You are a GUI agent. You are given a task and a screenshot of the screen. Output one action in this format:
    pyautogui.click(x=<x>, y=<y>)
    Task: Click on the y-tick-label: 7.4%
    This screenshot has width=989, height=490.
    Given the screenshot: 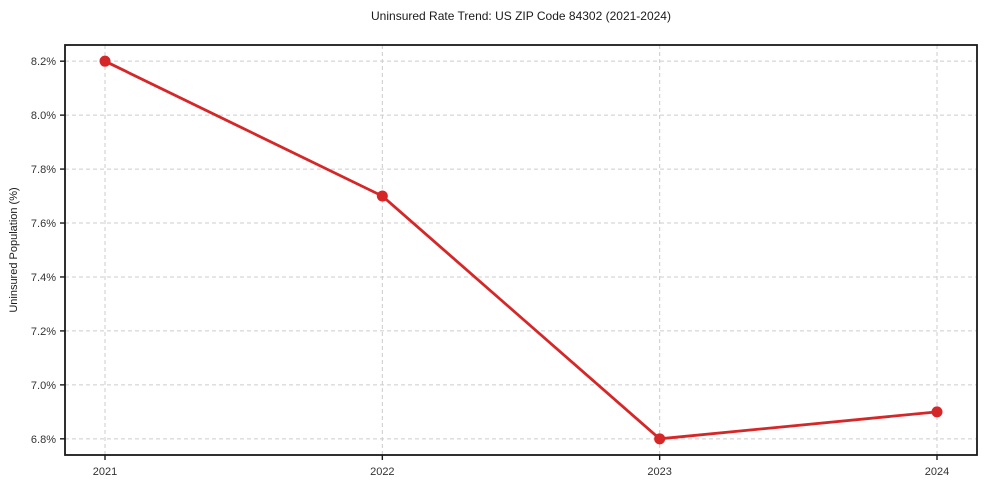 What is the action you would take?
    pyautogui.click(x=43, y=278)
    